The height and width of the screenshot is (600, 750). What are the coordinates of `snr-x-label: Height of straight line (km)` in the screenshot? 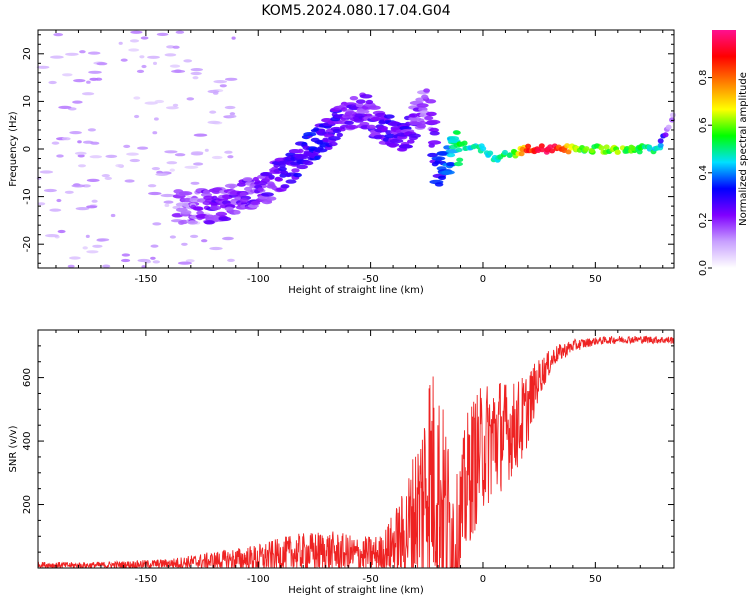 It's located at (356, 590).